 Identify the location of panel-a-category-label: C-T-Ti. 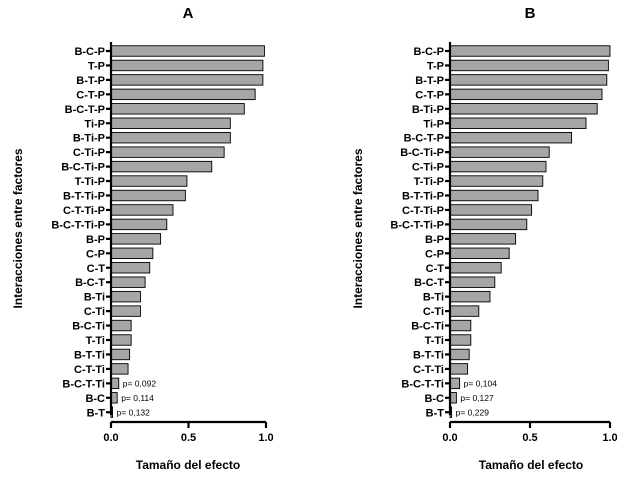
(89, 370).